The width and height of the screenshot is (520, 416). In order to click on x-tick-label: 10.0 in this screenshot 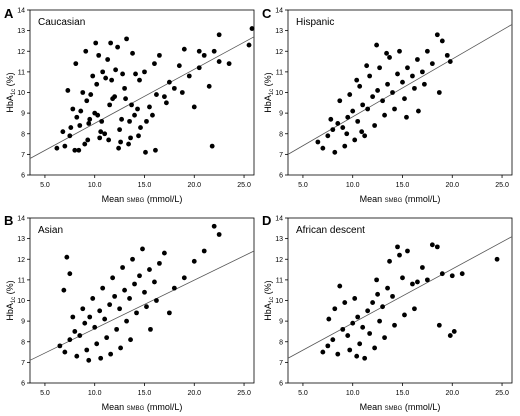, I will do `click(353, 185)`.